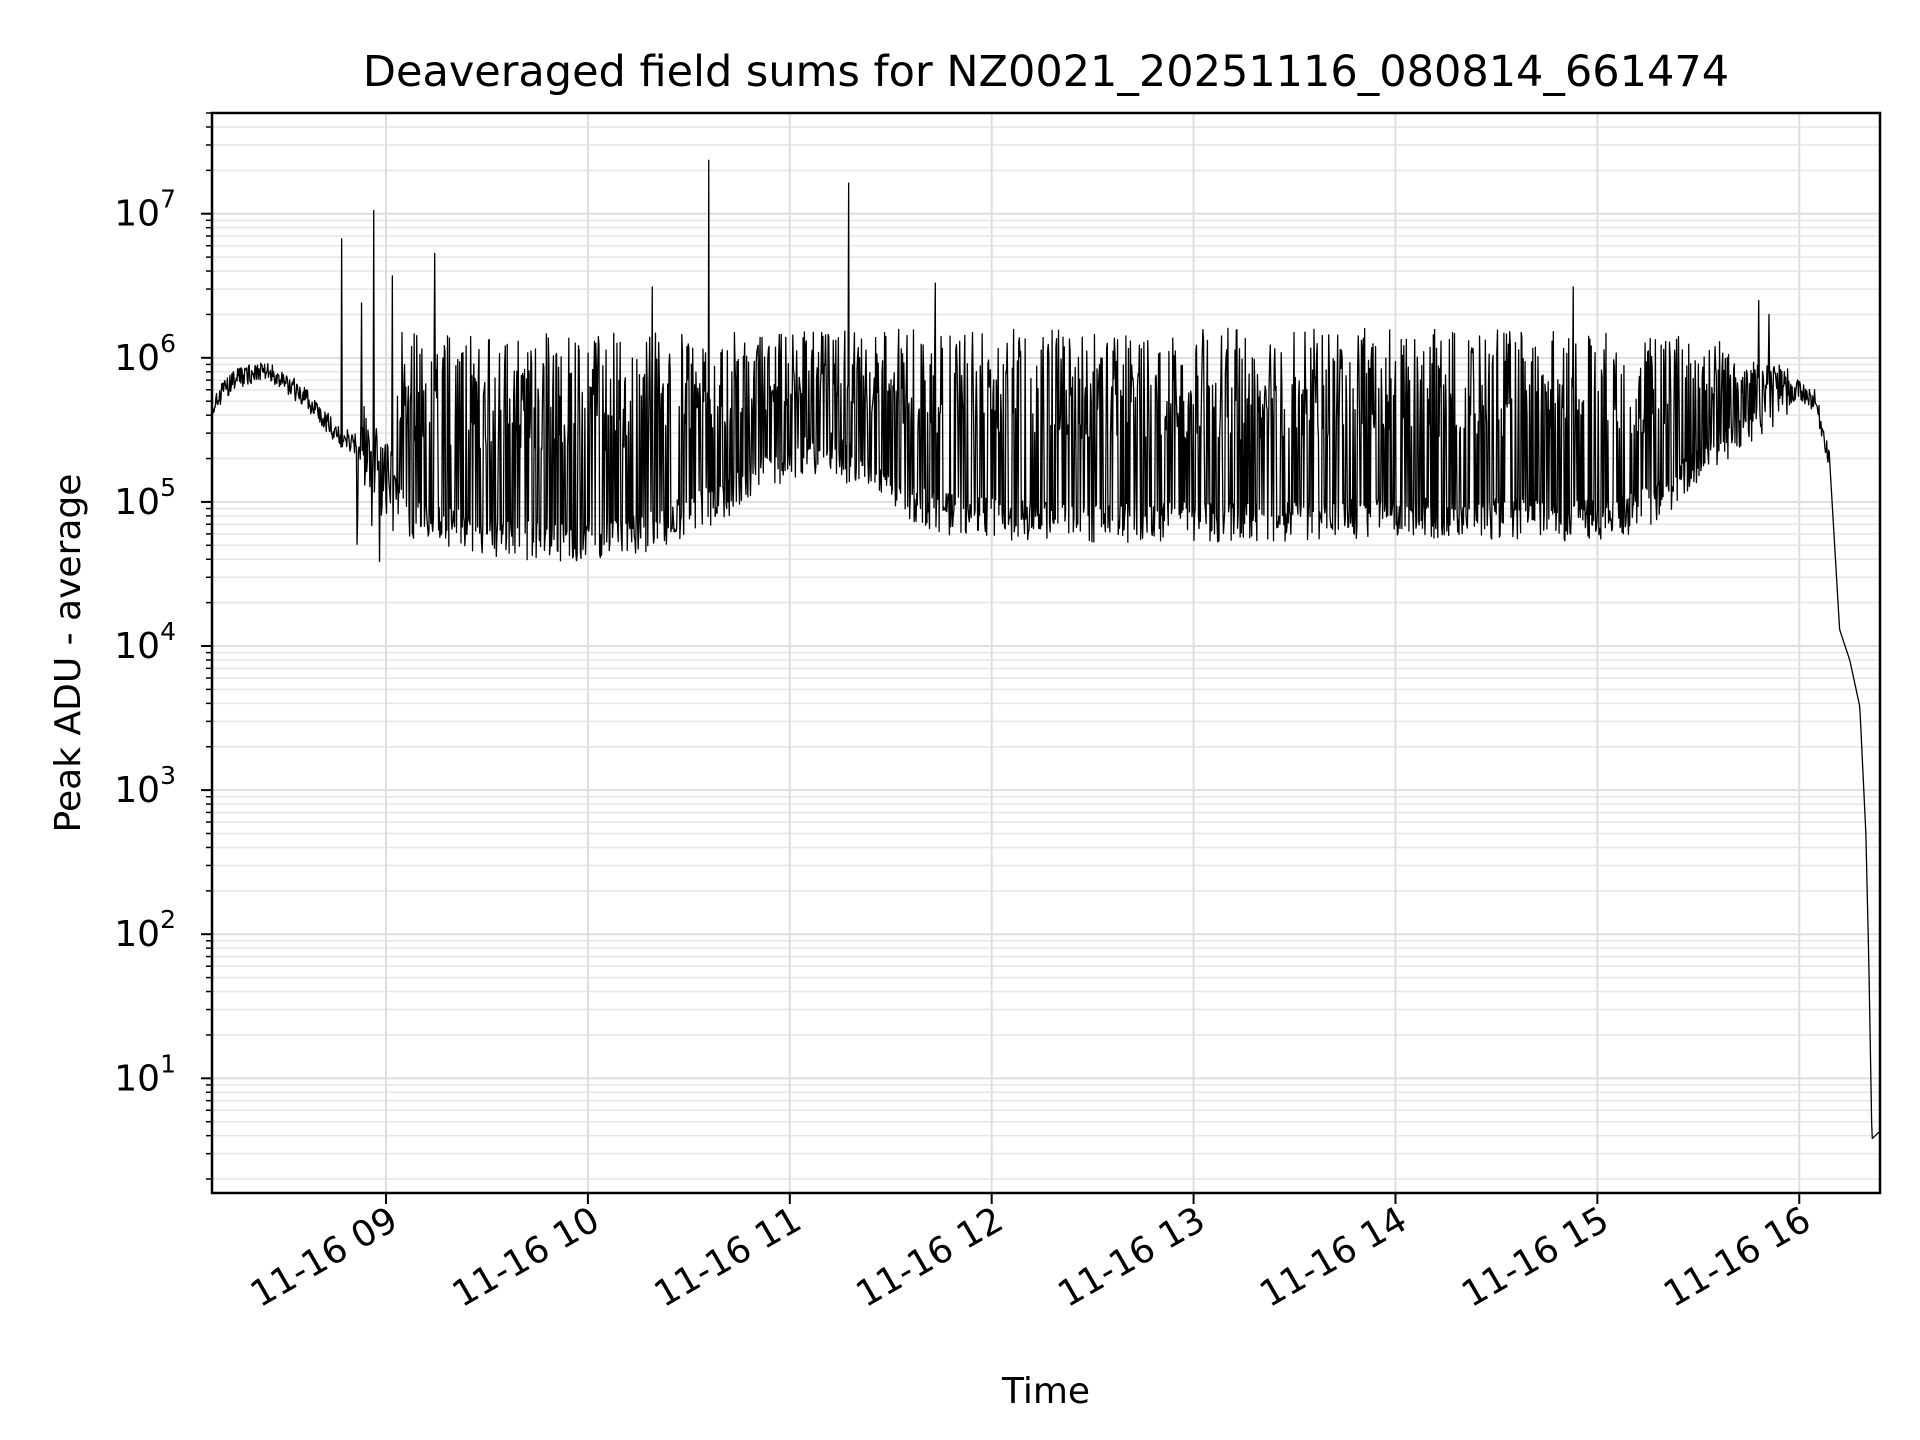  Describe the element at coordinates (145, 930) in the screenshot. I see `y-tick-label: 10²` at that location.